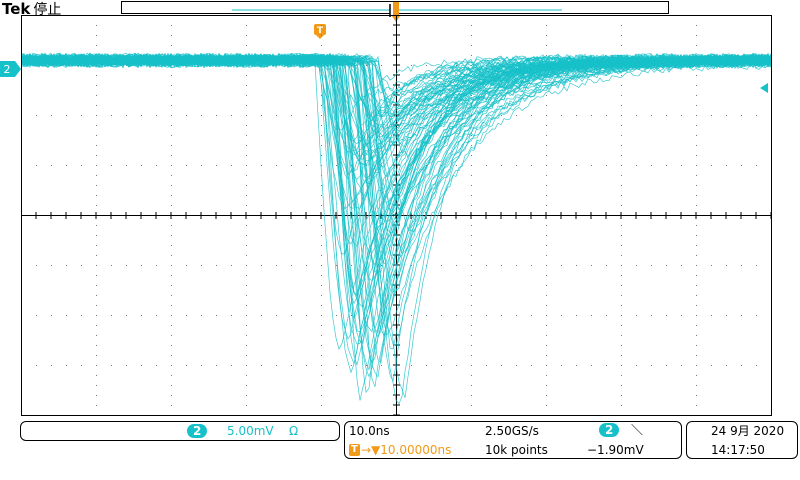 This screenshot has height=480, width=800. I want to click on channel-readout-panel: 2 5.00mV Ω, so click(180, 431).